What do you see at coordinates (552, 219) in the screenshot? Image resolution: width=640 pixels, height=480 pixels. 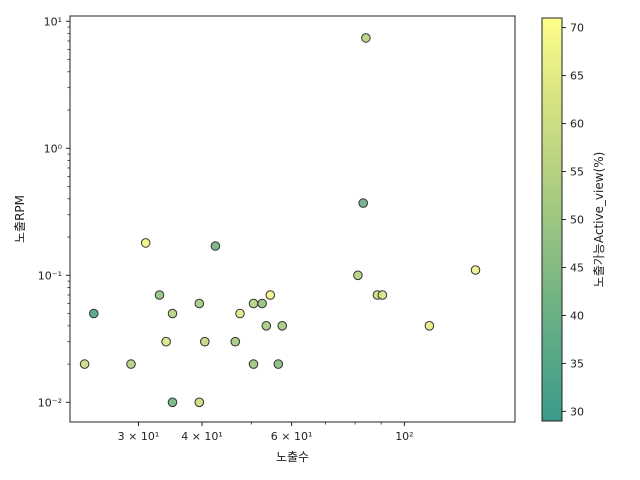 I see `colorbar` at bounding box center [552, 219].